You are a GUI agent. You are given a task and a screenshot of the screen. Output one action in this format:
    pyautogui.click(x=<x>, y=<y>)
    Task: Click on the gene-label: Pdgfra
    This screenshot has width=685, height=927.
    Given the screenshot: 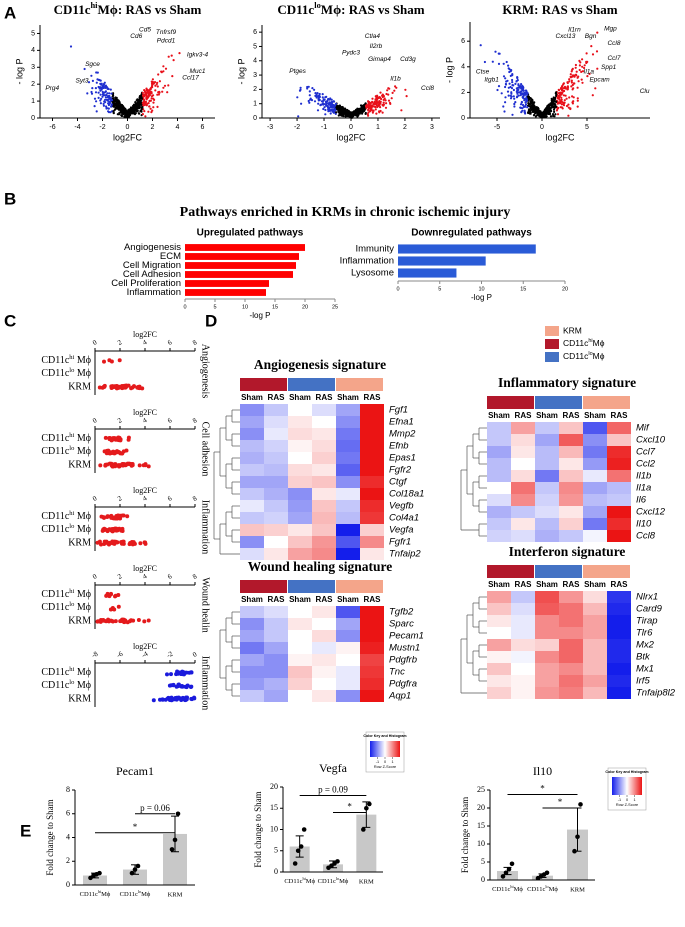 What is the action you would take?
    pyautogui.click(x=403, y=684)
    